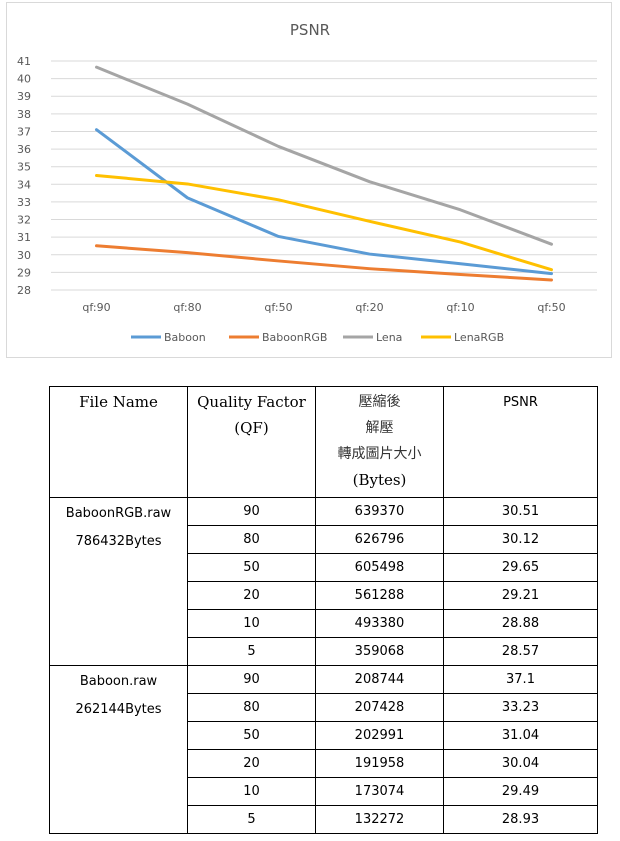 This screenshot has height=841, width=620. Describe the element at coordinates (324, 223) in the screenshot. I see `series-line-lenargb` at that location.